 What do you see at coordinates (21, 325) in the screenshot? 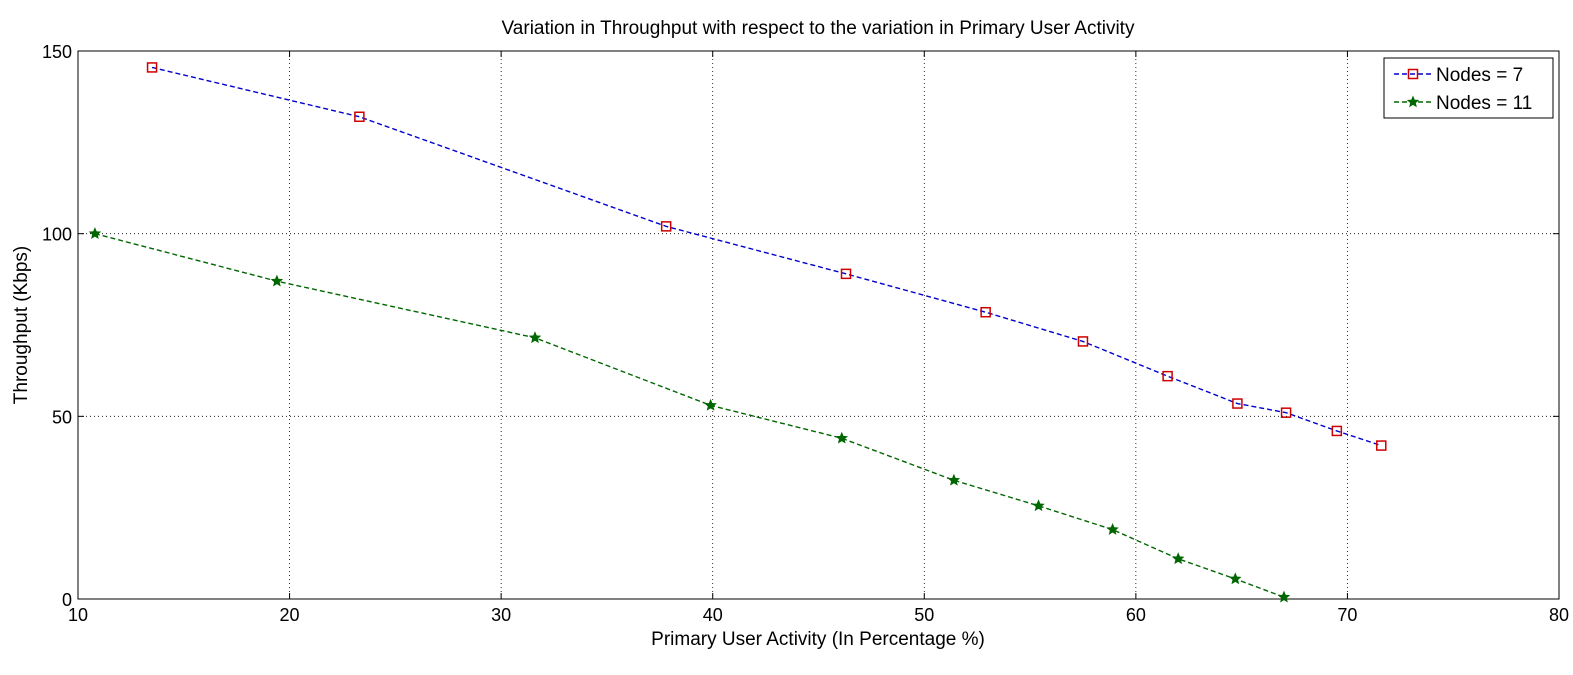
I see `y-axis-label: Throughput (Kbps)` at bounding box center [21, 325].